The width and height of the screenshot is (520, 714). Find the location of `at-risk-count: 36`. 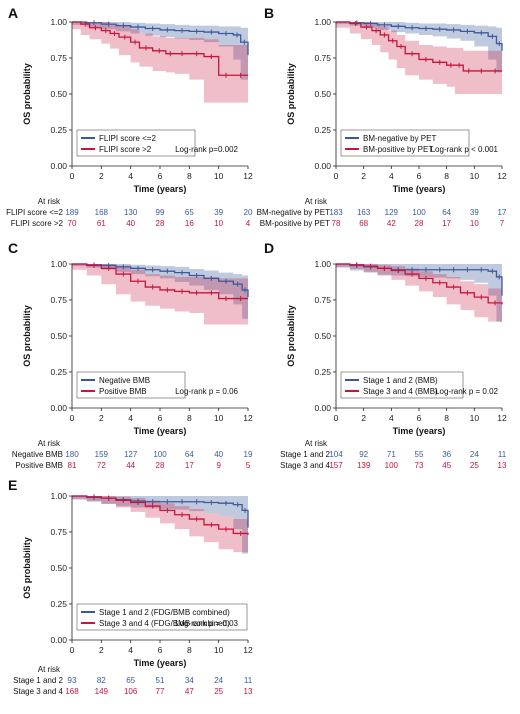

at-risk-count: 36 is located at coordinates (446, 454).